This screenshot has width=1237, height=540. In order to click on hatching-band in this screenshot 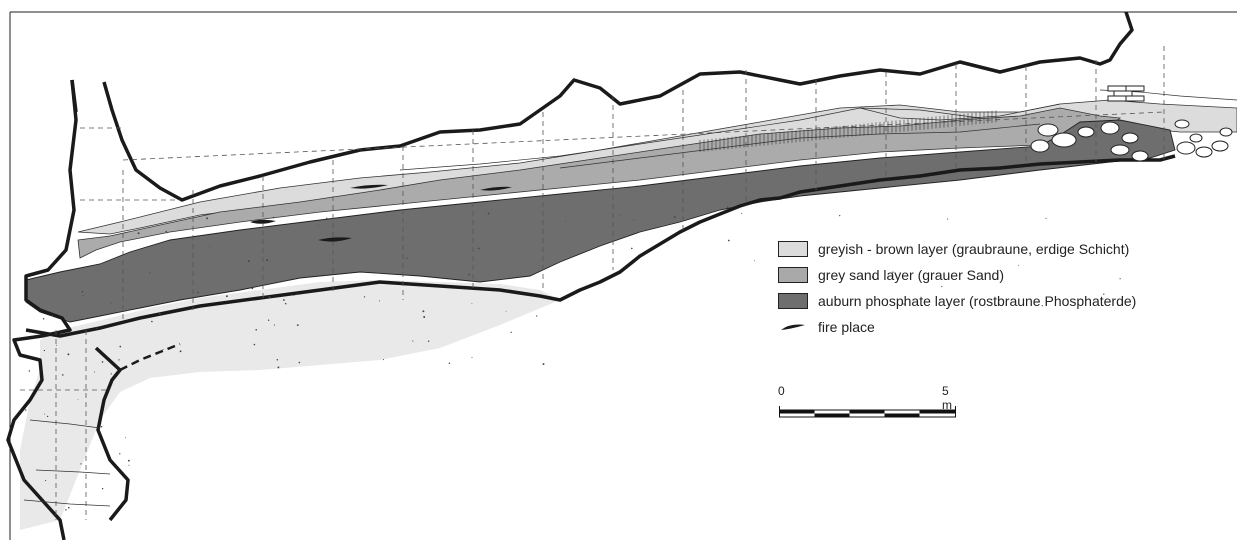, I will do `click(848, 131)`.